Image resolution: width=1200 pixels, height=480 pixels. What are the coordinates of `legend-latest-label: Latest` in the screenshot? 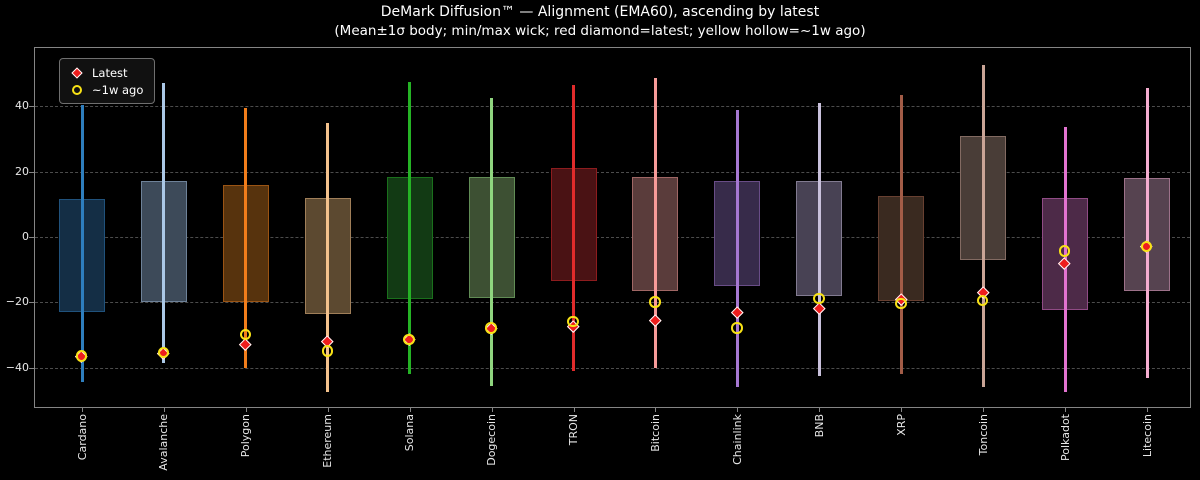 It's located at (110, 72).